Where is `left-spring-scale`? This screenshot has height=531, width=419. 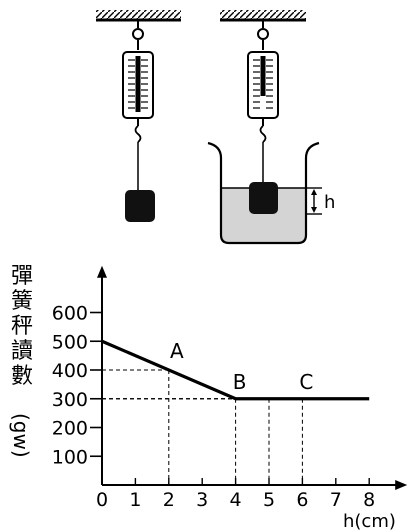 left-spring-scale is located at coordinates (138, 116).